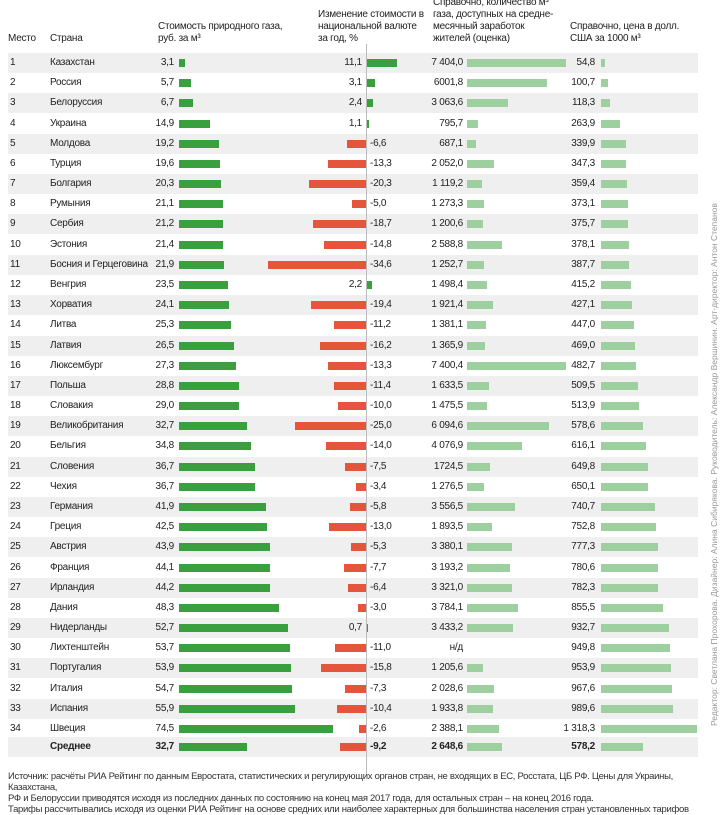  What do you see at coordinates (353, 648) in the screenshot?
I see `table-row: 30 Лихтенштейн 53,7 -11,0 н/д 949,8` at bounding box center [353, 648].